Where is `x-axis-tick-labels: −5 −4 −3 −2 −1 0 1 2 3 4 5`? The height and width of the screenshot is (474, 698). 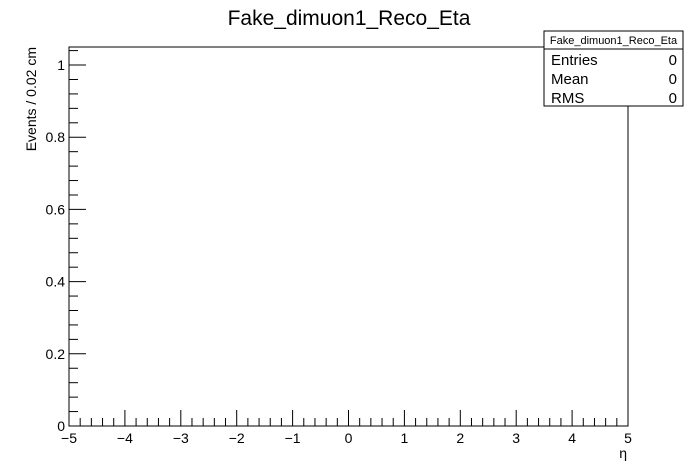 x-axis-tick-labels: −5 −4 −3 −2 −1 0 1 2 3 4 5 is located at coordinates (346, 438).